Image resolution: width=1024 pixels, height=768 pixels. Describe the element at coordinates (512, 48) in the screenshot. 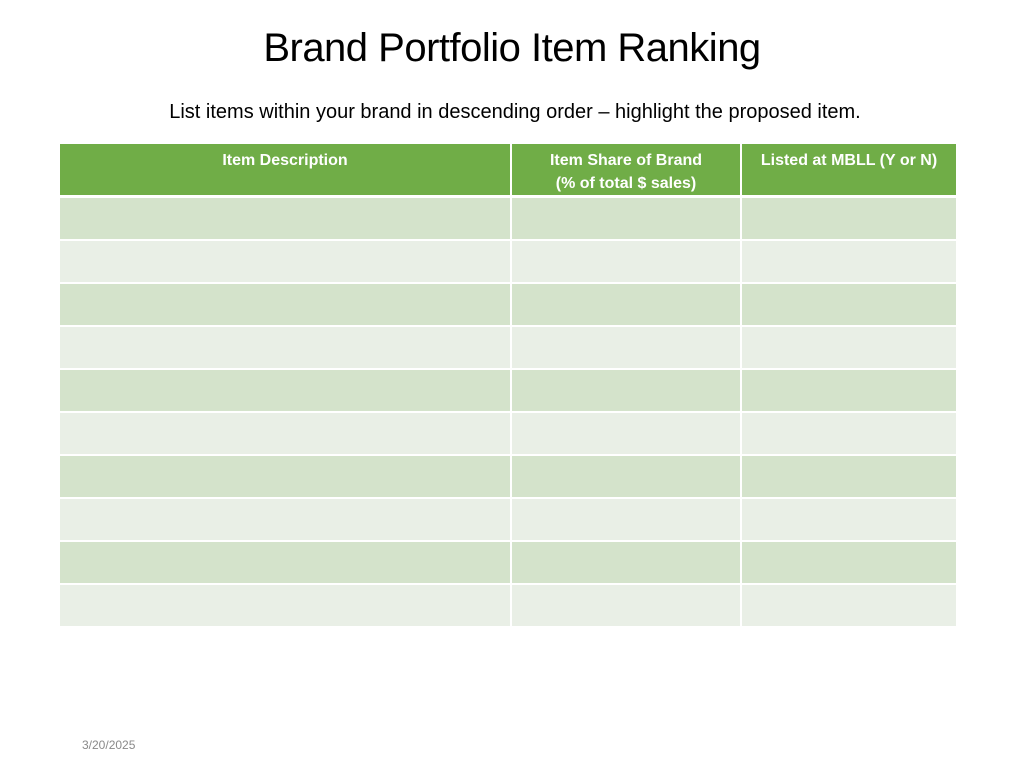

I see `slide-title: Brand Portfolio Item Ranking` at that location.